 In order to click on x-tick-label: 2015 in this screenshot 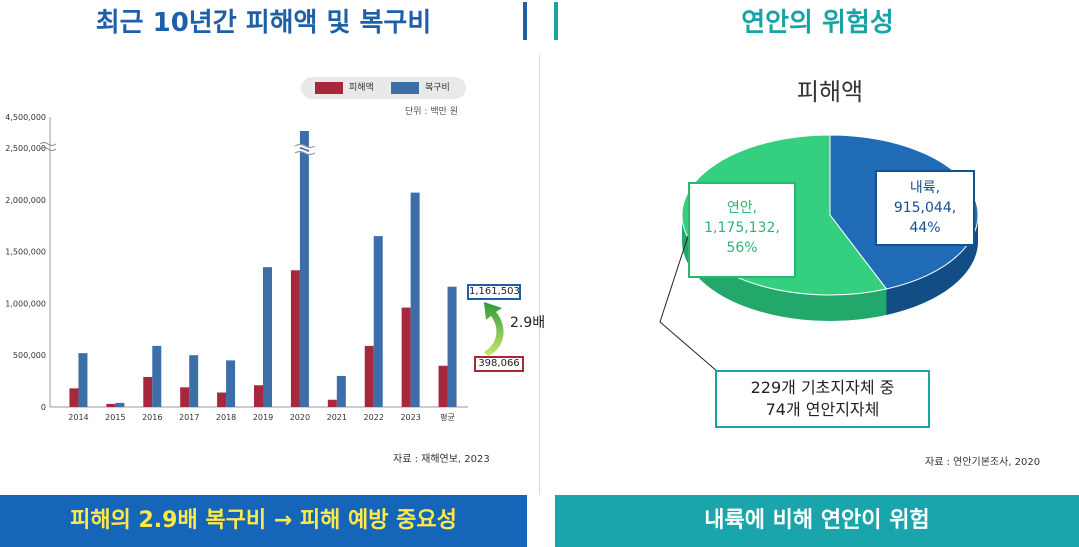, I will do `click(115, 417)`.